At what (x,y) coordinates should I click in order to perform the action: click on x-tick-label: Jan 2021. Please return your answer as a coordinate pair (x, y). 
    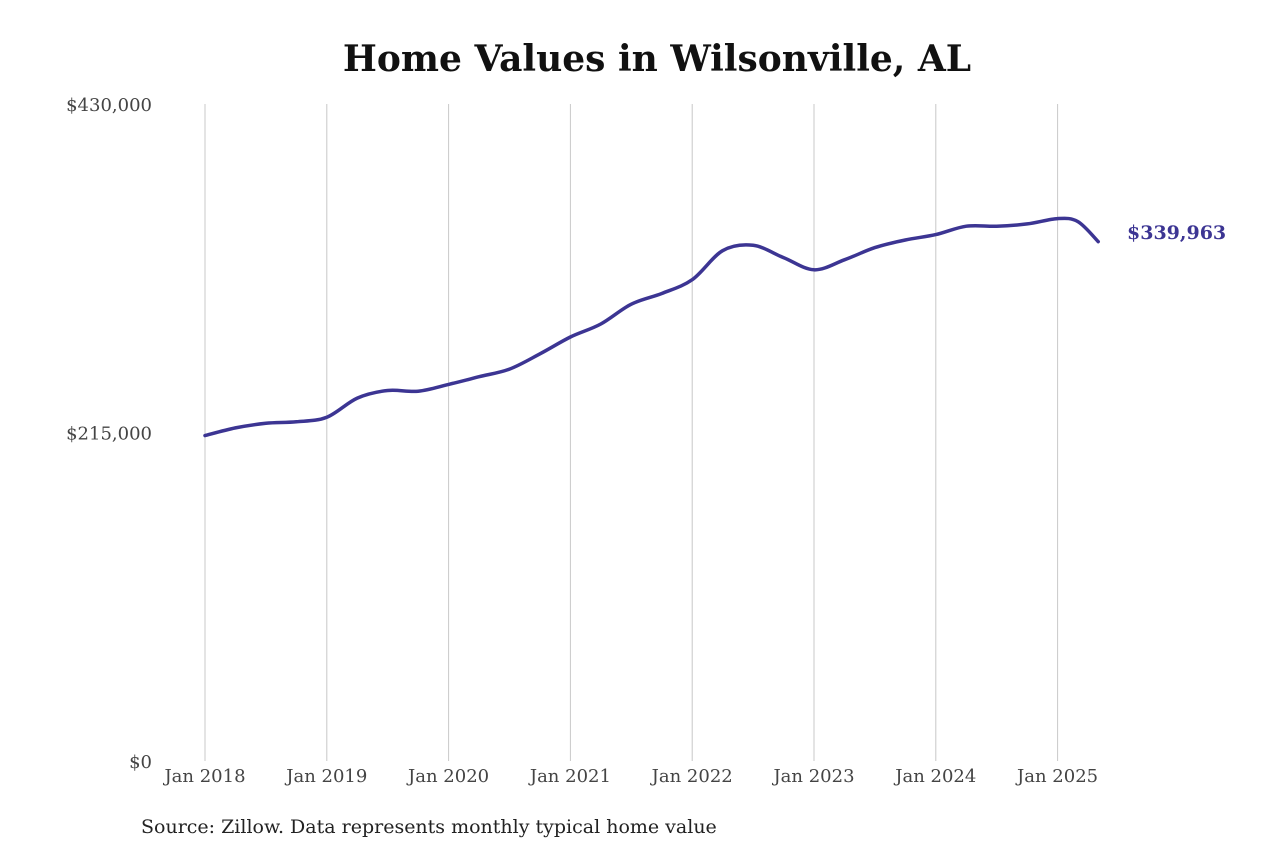
    Looking at the image, I should click on (569, 776).